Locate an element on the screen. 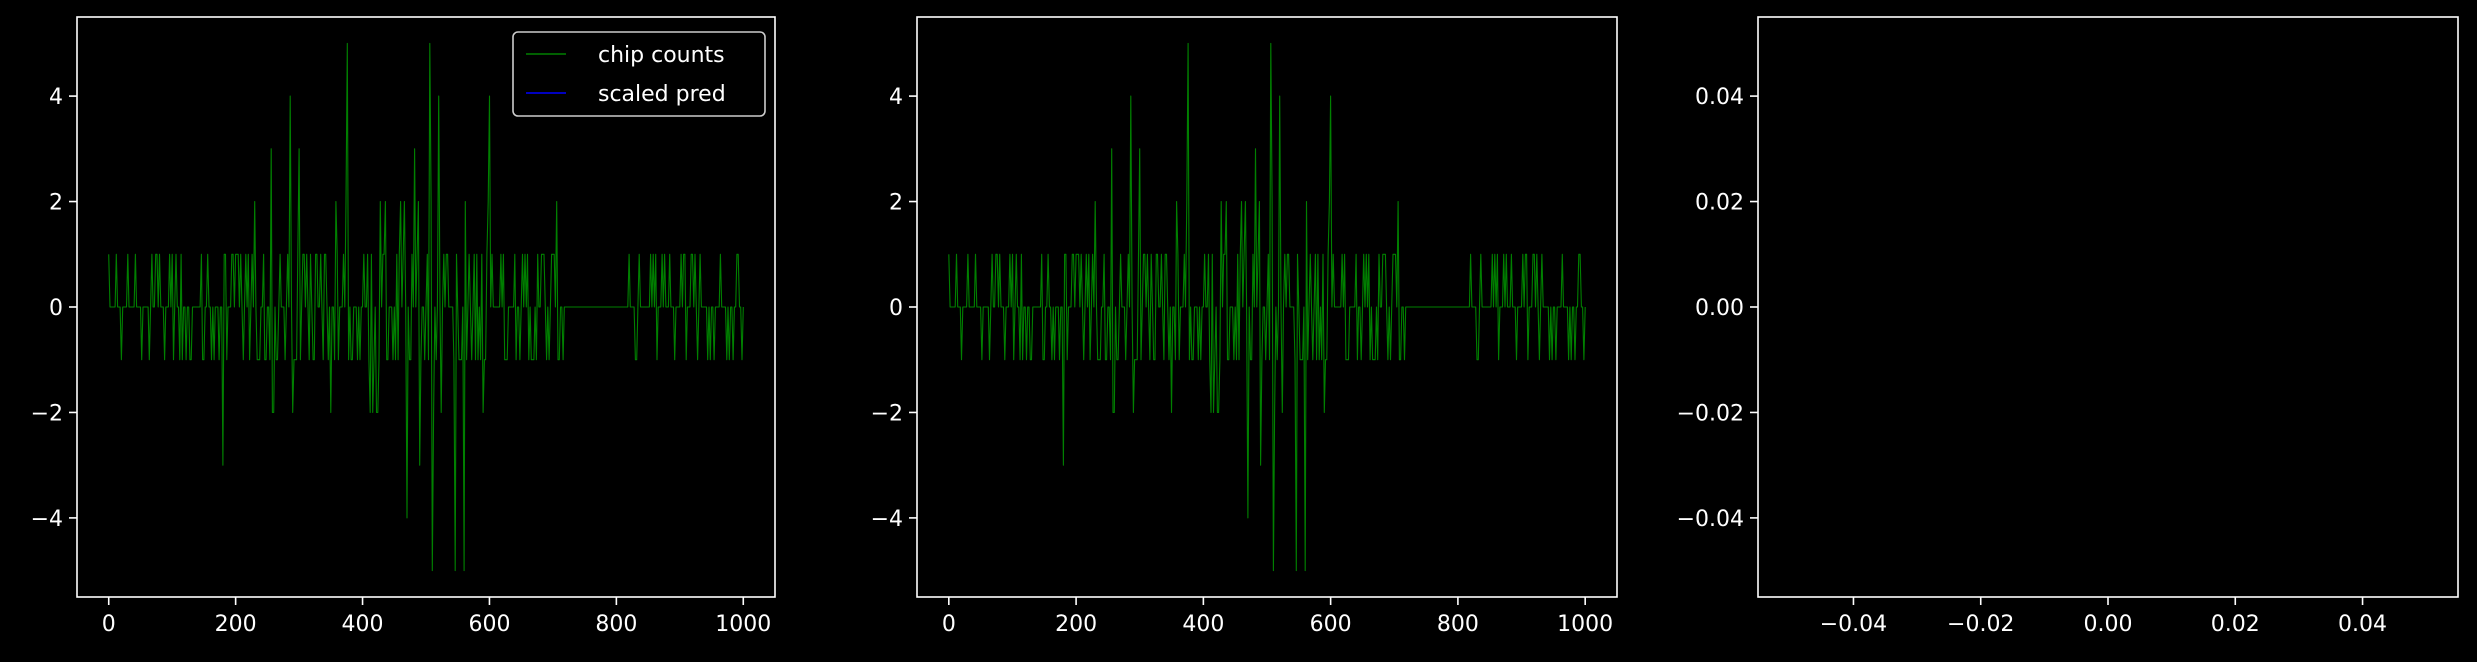  legend-label-scaled-pred: scaled pred is located at coordinates (662, 94).